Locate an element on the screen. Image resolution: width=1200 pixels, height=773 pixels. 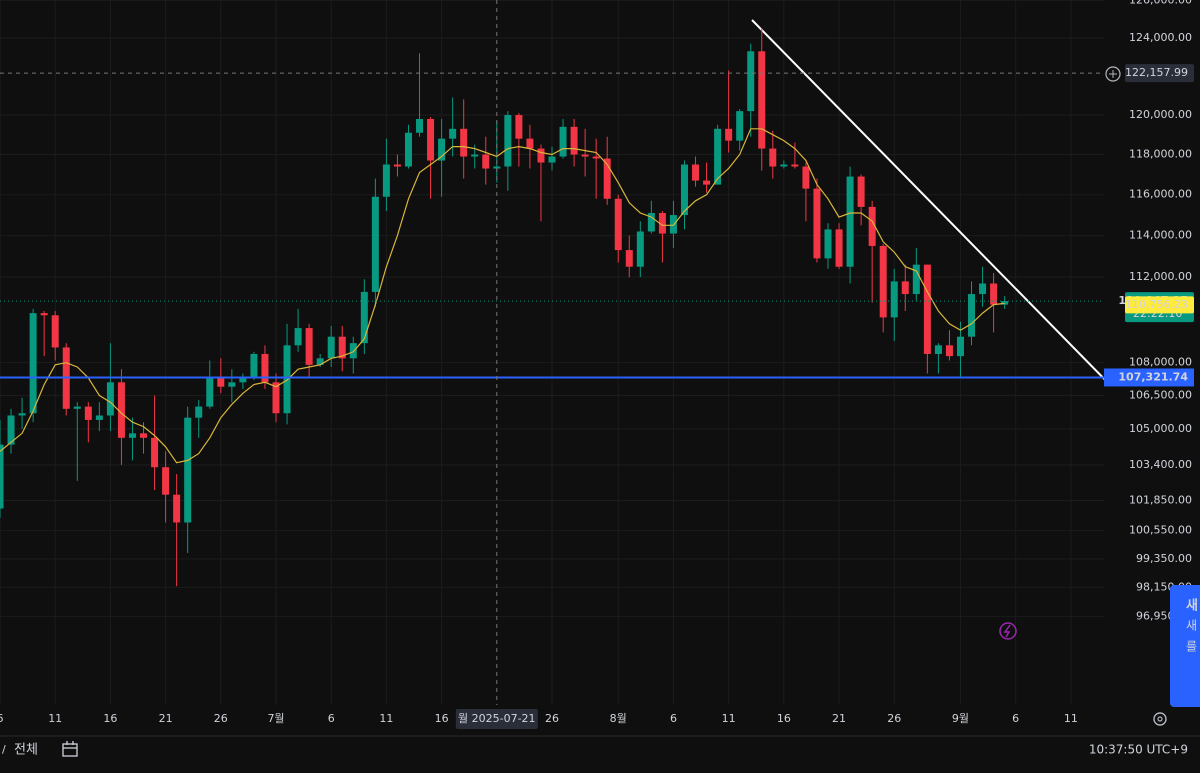
y-tick-label: 103,400.00 is located at coordinates (1160, 464).